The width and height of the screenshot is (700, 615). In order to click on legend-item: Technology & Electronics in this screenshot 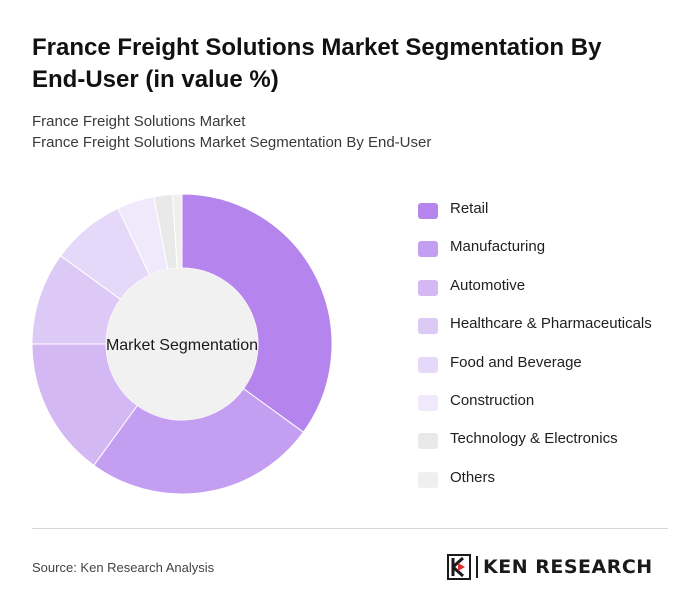, I will do `click(553, 446)`.